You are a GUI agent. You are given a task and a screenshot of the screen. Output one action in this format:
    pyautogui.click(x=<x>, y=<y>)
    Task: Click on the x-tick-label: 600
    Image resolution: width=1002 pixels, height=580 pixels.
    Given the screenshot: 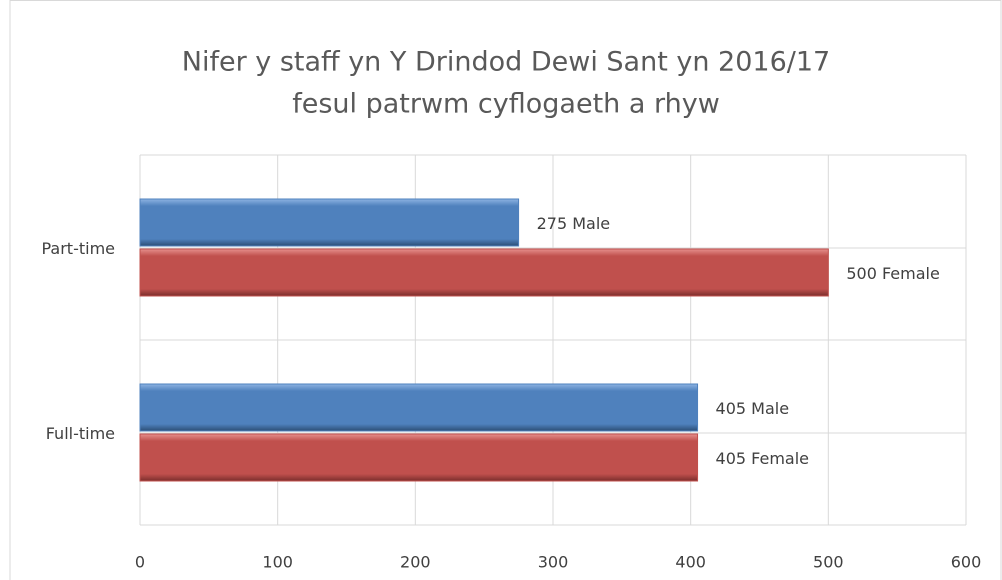 What is the action you would take?
    pyautogui.click(x=966, y=562)
    